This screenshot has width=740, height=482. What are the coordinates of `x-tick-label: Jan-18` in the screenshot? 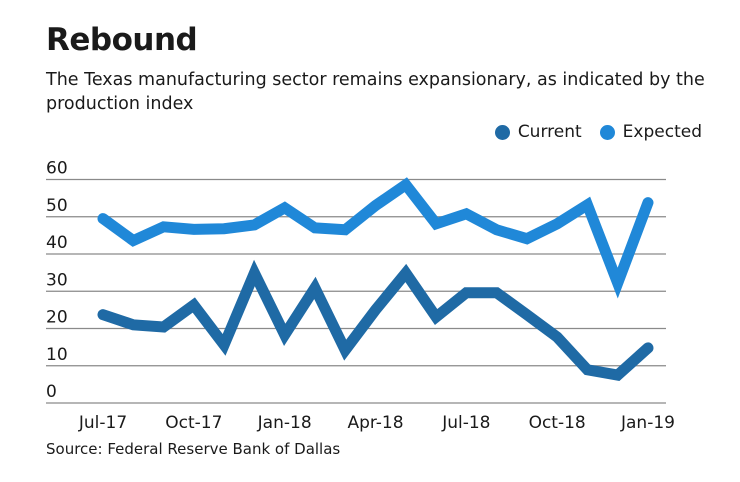 It's located at (284, 423).